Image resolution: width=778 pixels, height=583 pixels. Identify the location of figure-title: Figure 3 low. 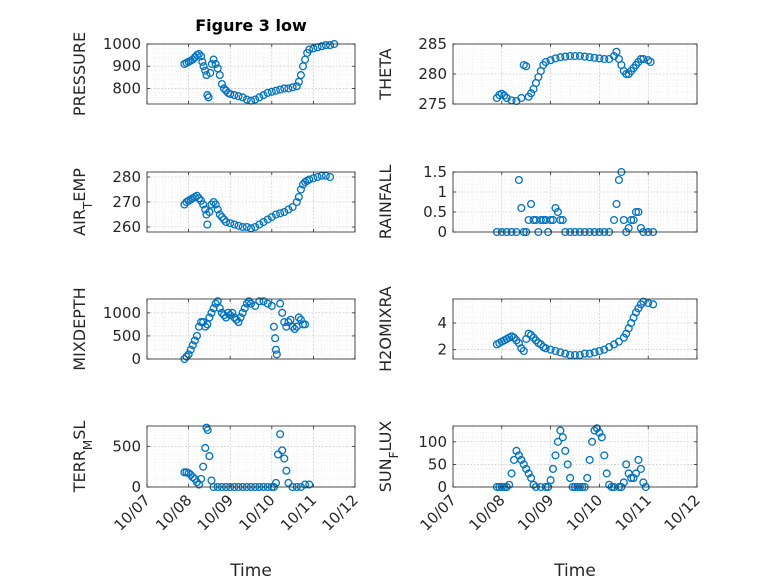
(251, 25).